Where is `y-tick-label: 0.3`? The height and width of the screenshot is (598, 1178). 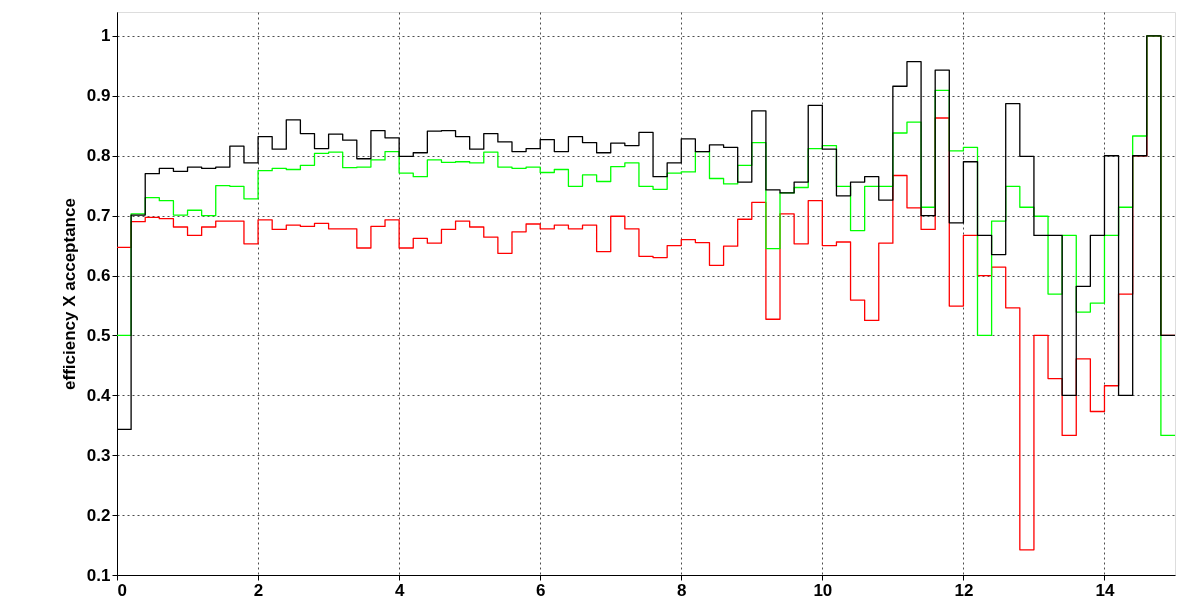
y-tick-label: 0.3 is located at coordinates (98, 455).